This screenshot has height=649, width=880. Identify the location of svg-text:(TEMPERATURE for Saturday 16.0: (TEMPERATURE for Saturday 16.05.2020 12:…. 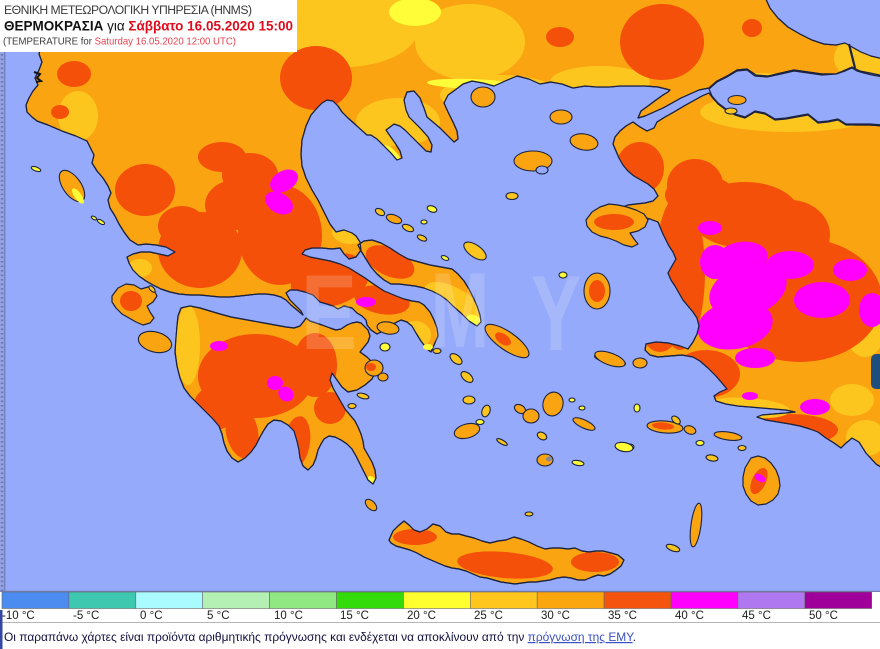
(119, 42).